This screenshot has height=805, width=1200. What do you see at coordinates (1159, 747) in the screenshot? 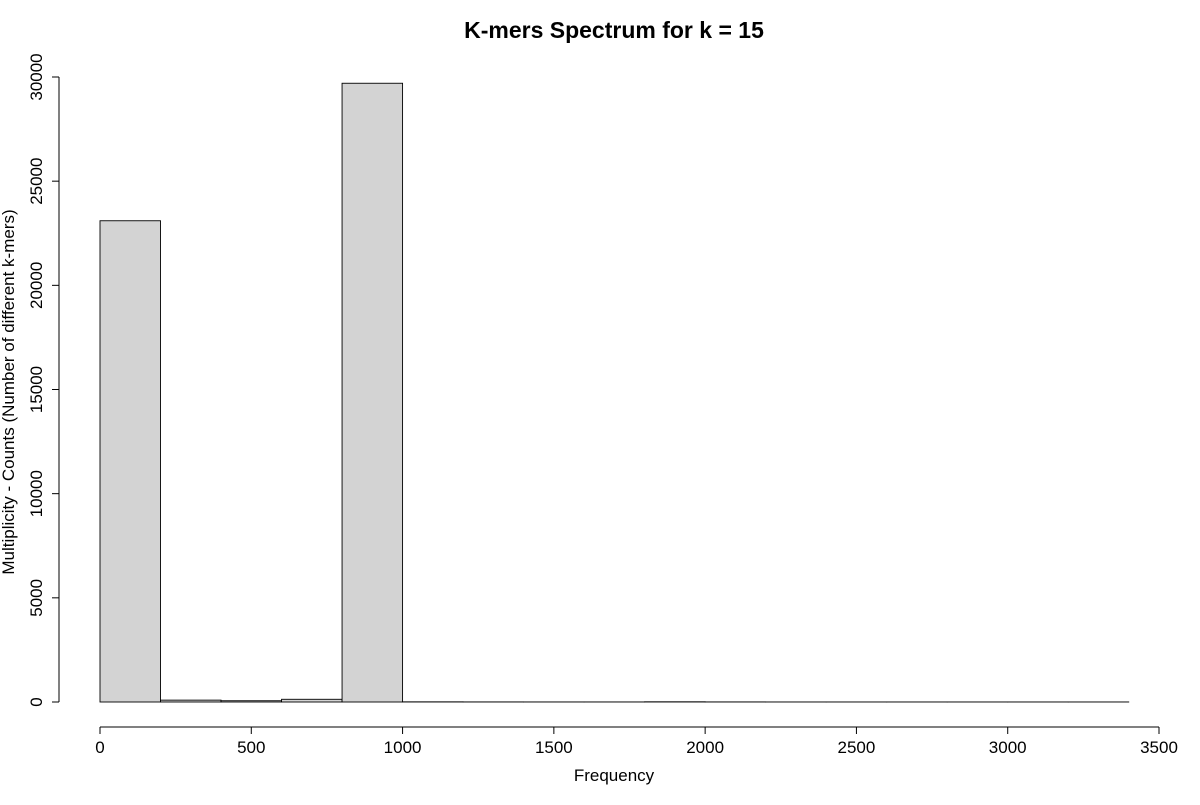
I see `x-tick-label: 3500` at bounding box center [1159, 747].